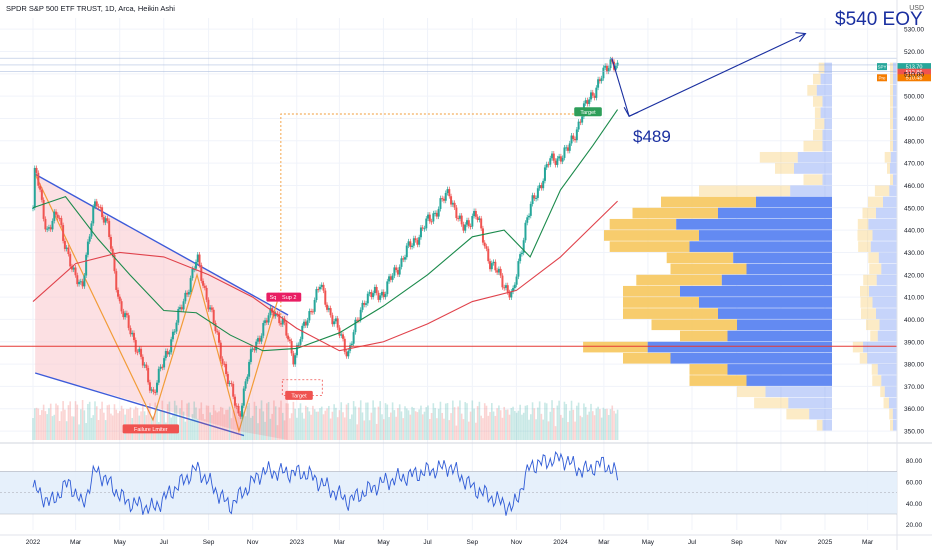 The width and height of the screenshot is (932, 550). Describe the element at coordinates (162, 307) in the screenshot. I see `wedge-fill` at that location.